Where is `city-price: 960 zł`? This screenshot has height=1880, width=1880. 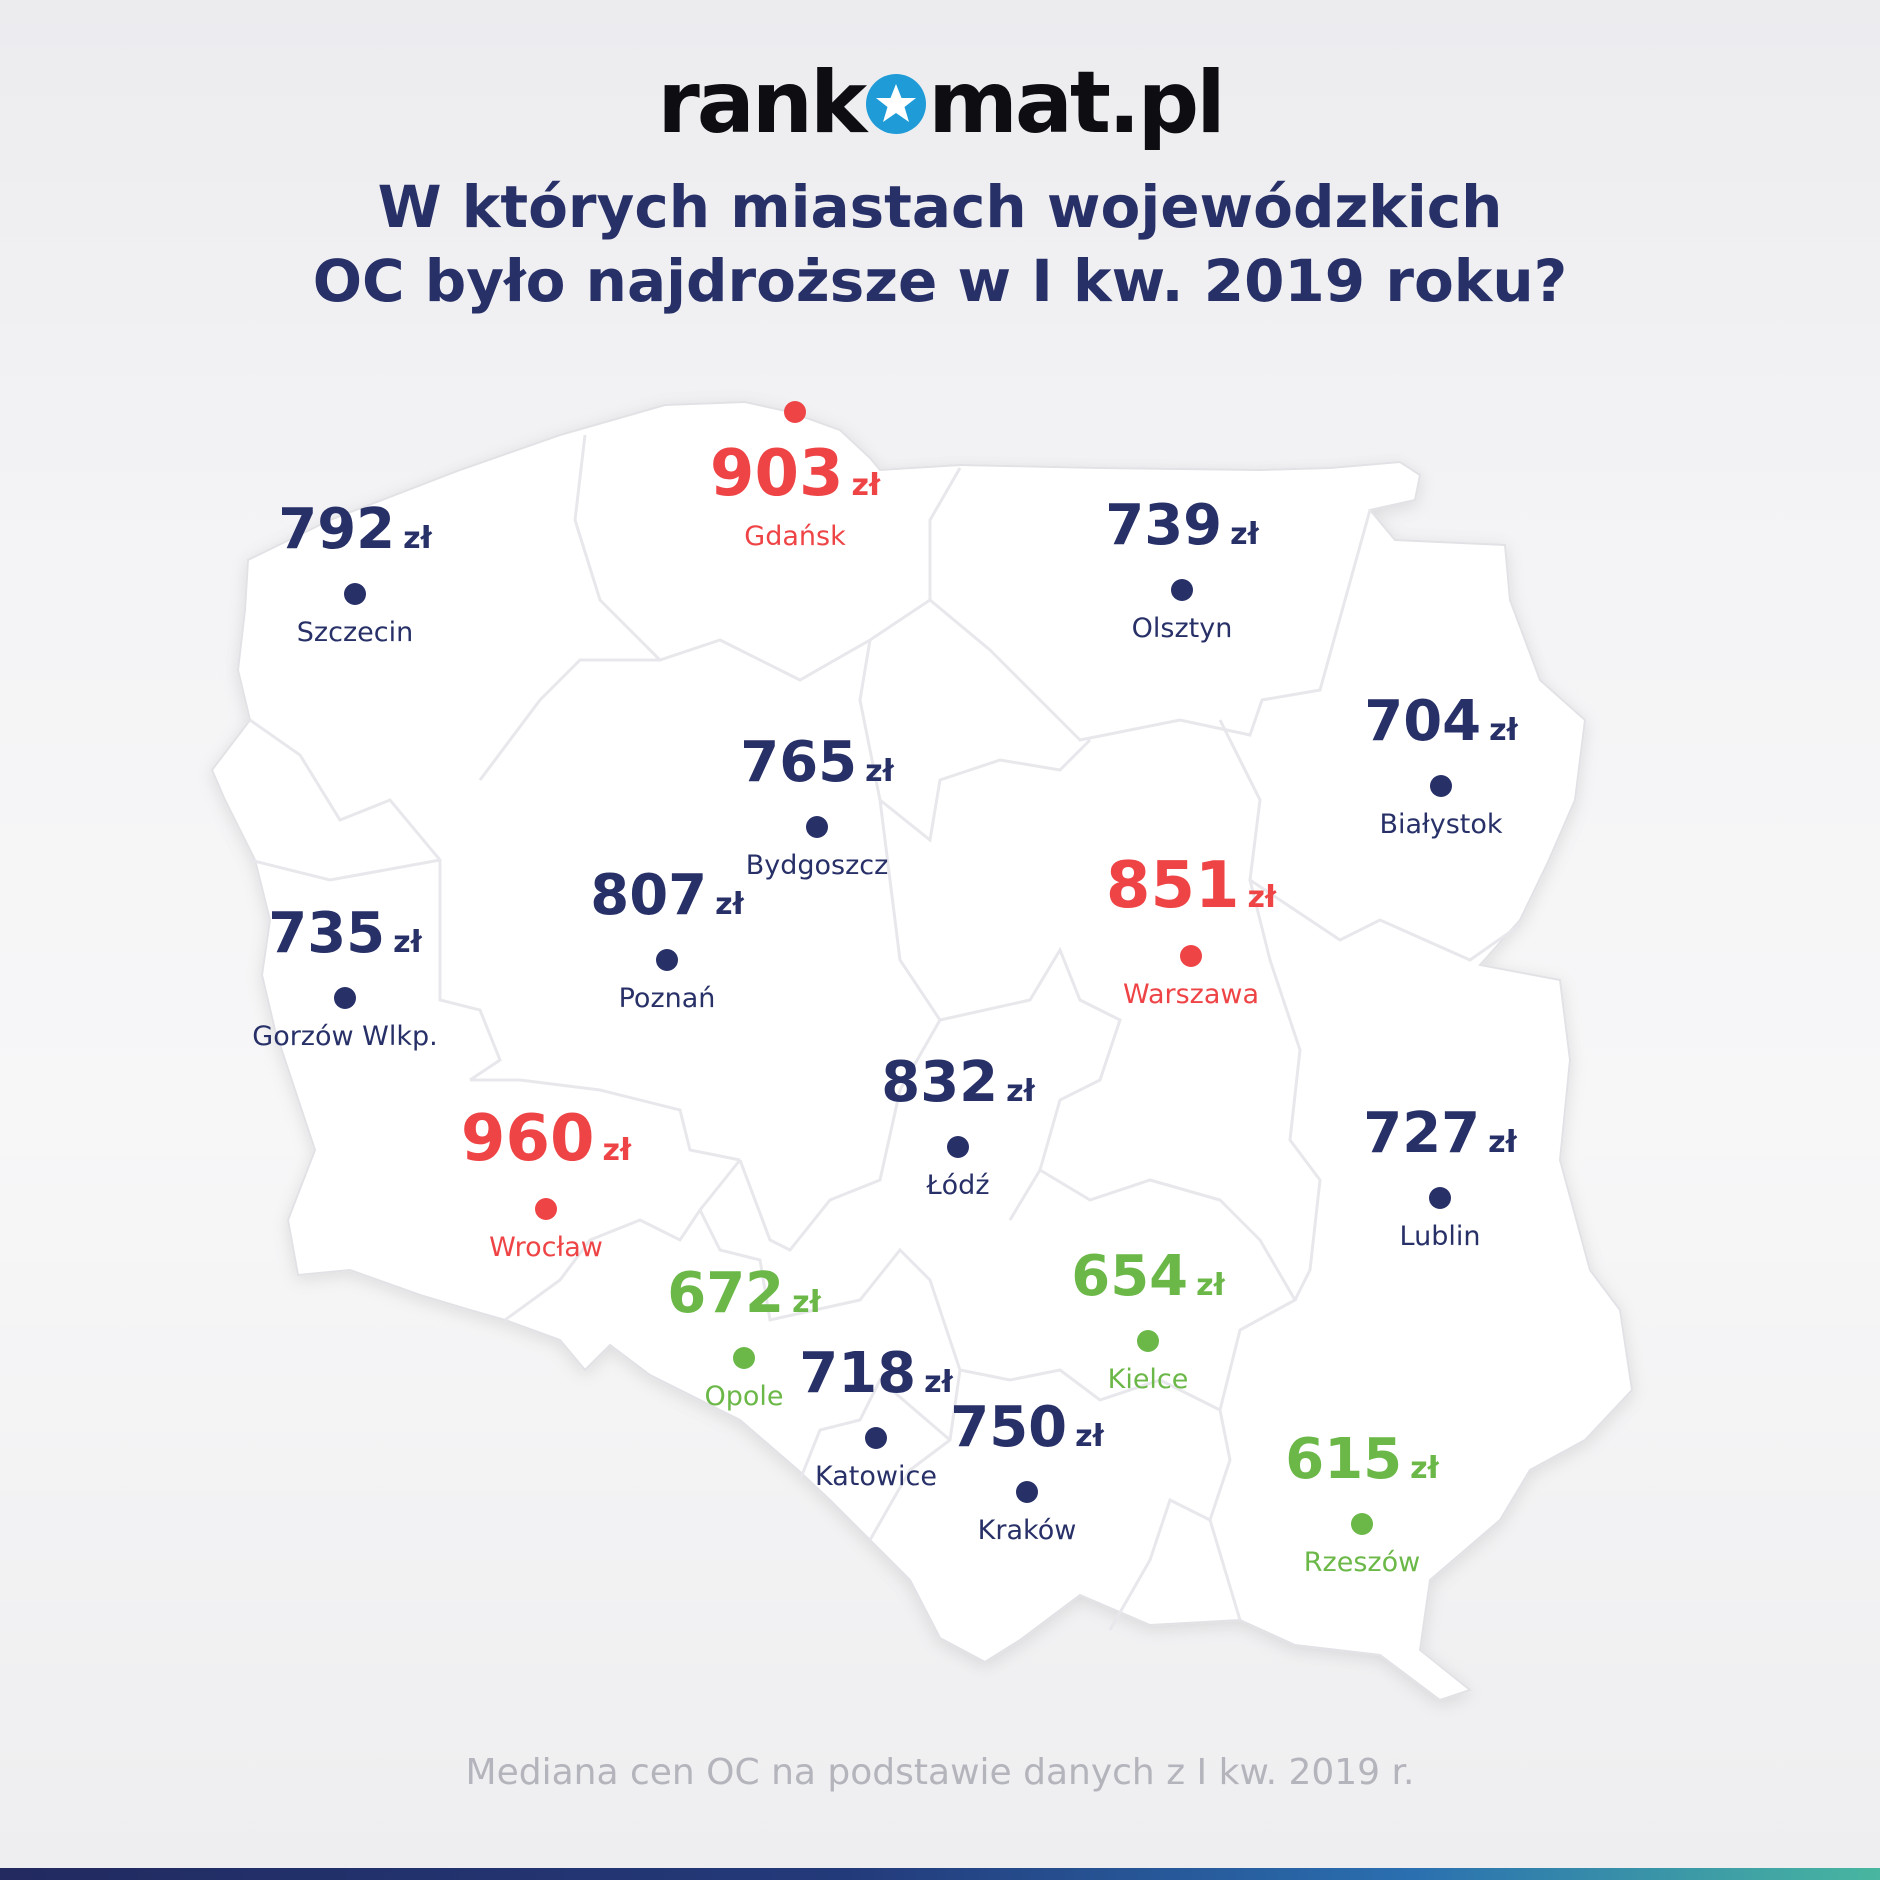 city-price: 960 zł is located at coordinates (546, 1145).